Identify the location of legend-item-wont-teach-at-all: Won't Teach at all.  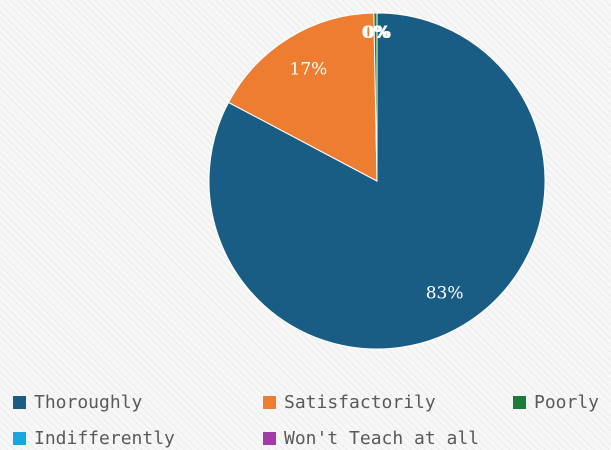
(371, 438).